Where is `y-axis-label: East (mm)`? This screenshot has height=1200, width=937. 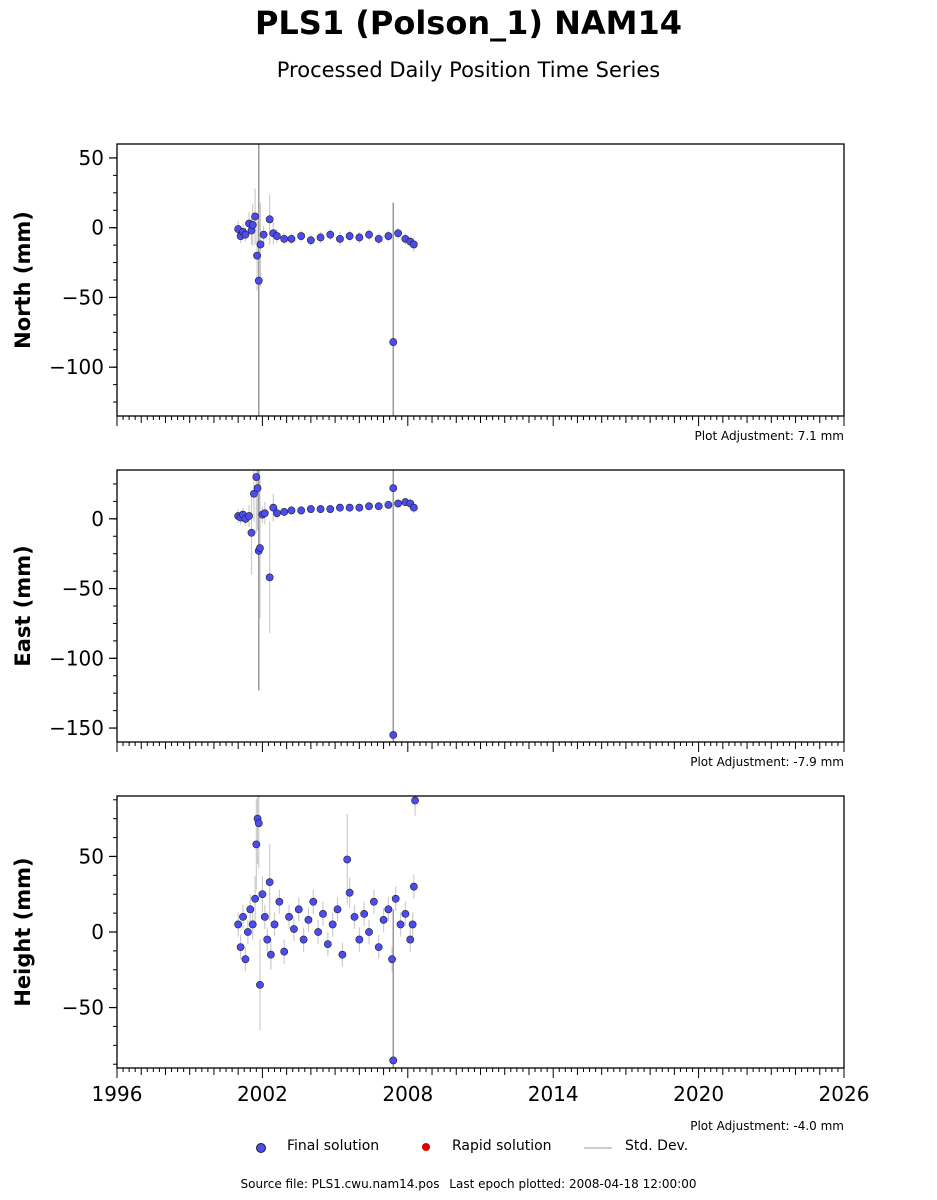
y-axis-label: East (mm) is located at coordinates (23, 605).